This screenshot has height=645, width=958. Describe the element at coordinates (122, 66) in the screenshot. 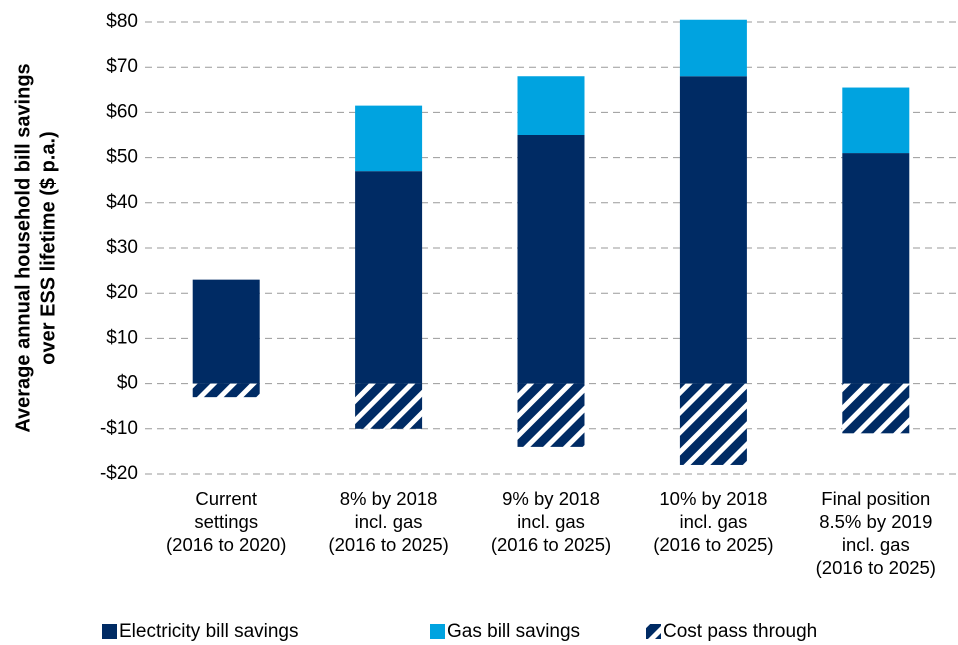

I see `y-tick-label: $70` at that location.